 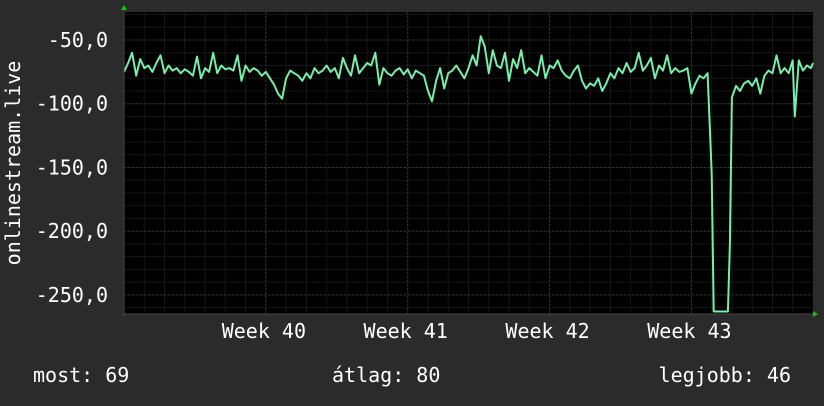 What do you see at coordinates (477, 331) in the screenshot?
I see `x-tick-labels: Week 40 Week 41 Week 42 Week 43` at bounding box center [477, 331].